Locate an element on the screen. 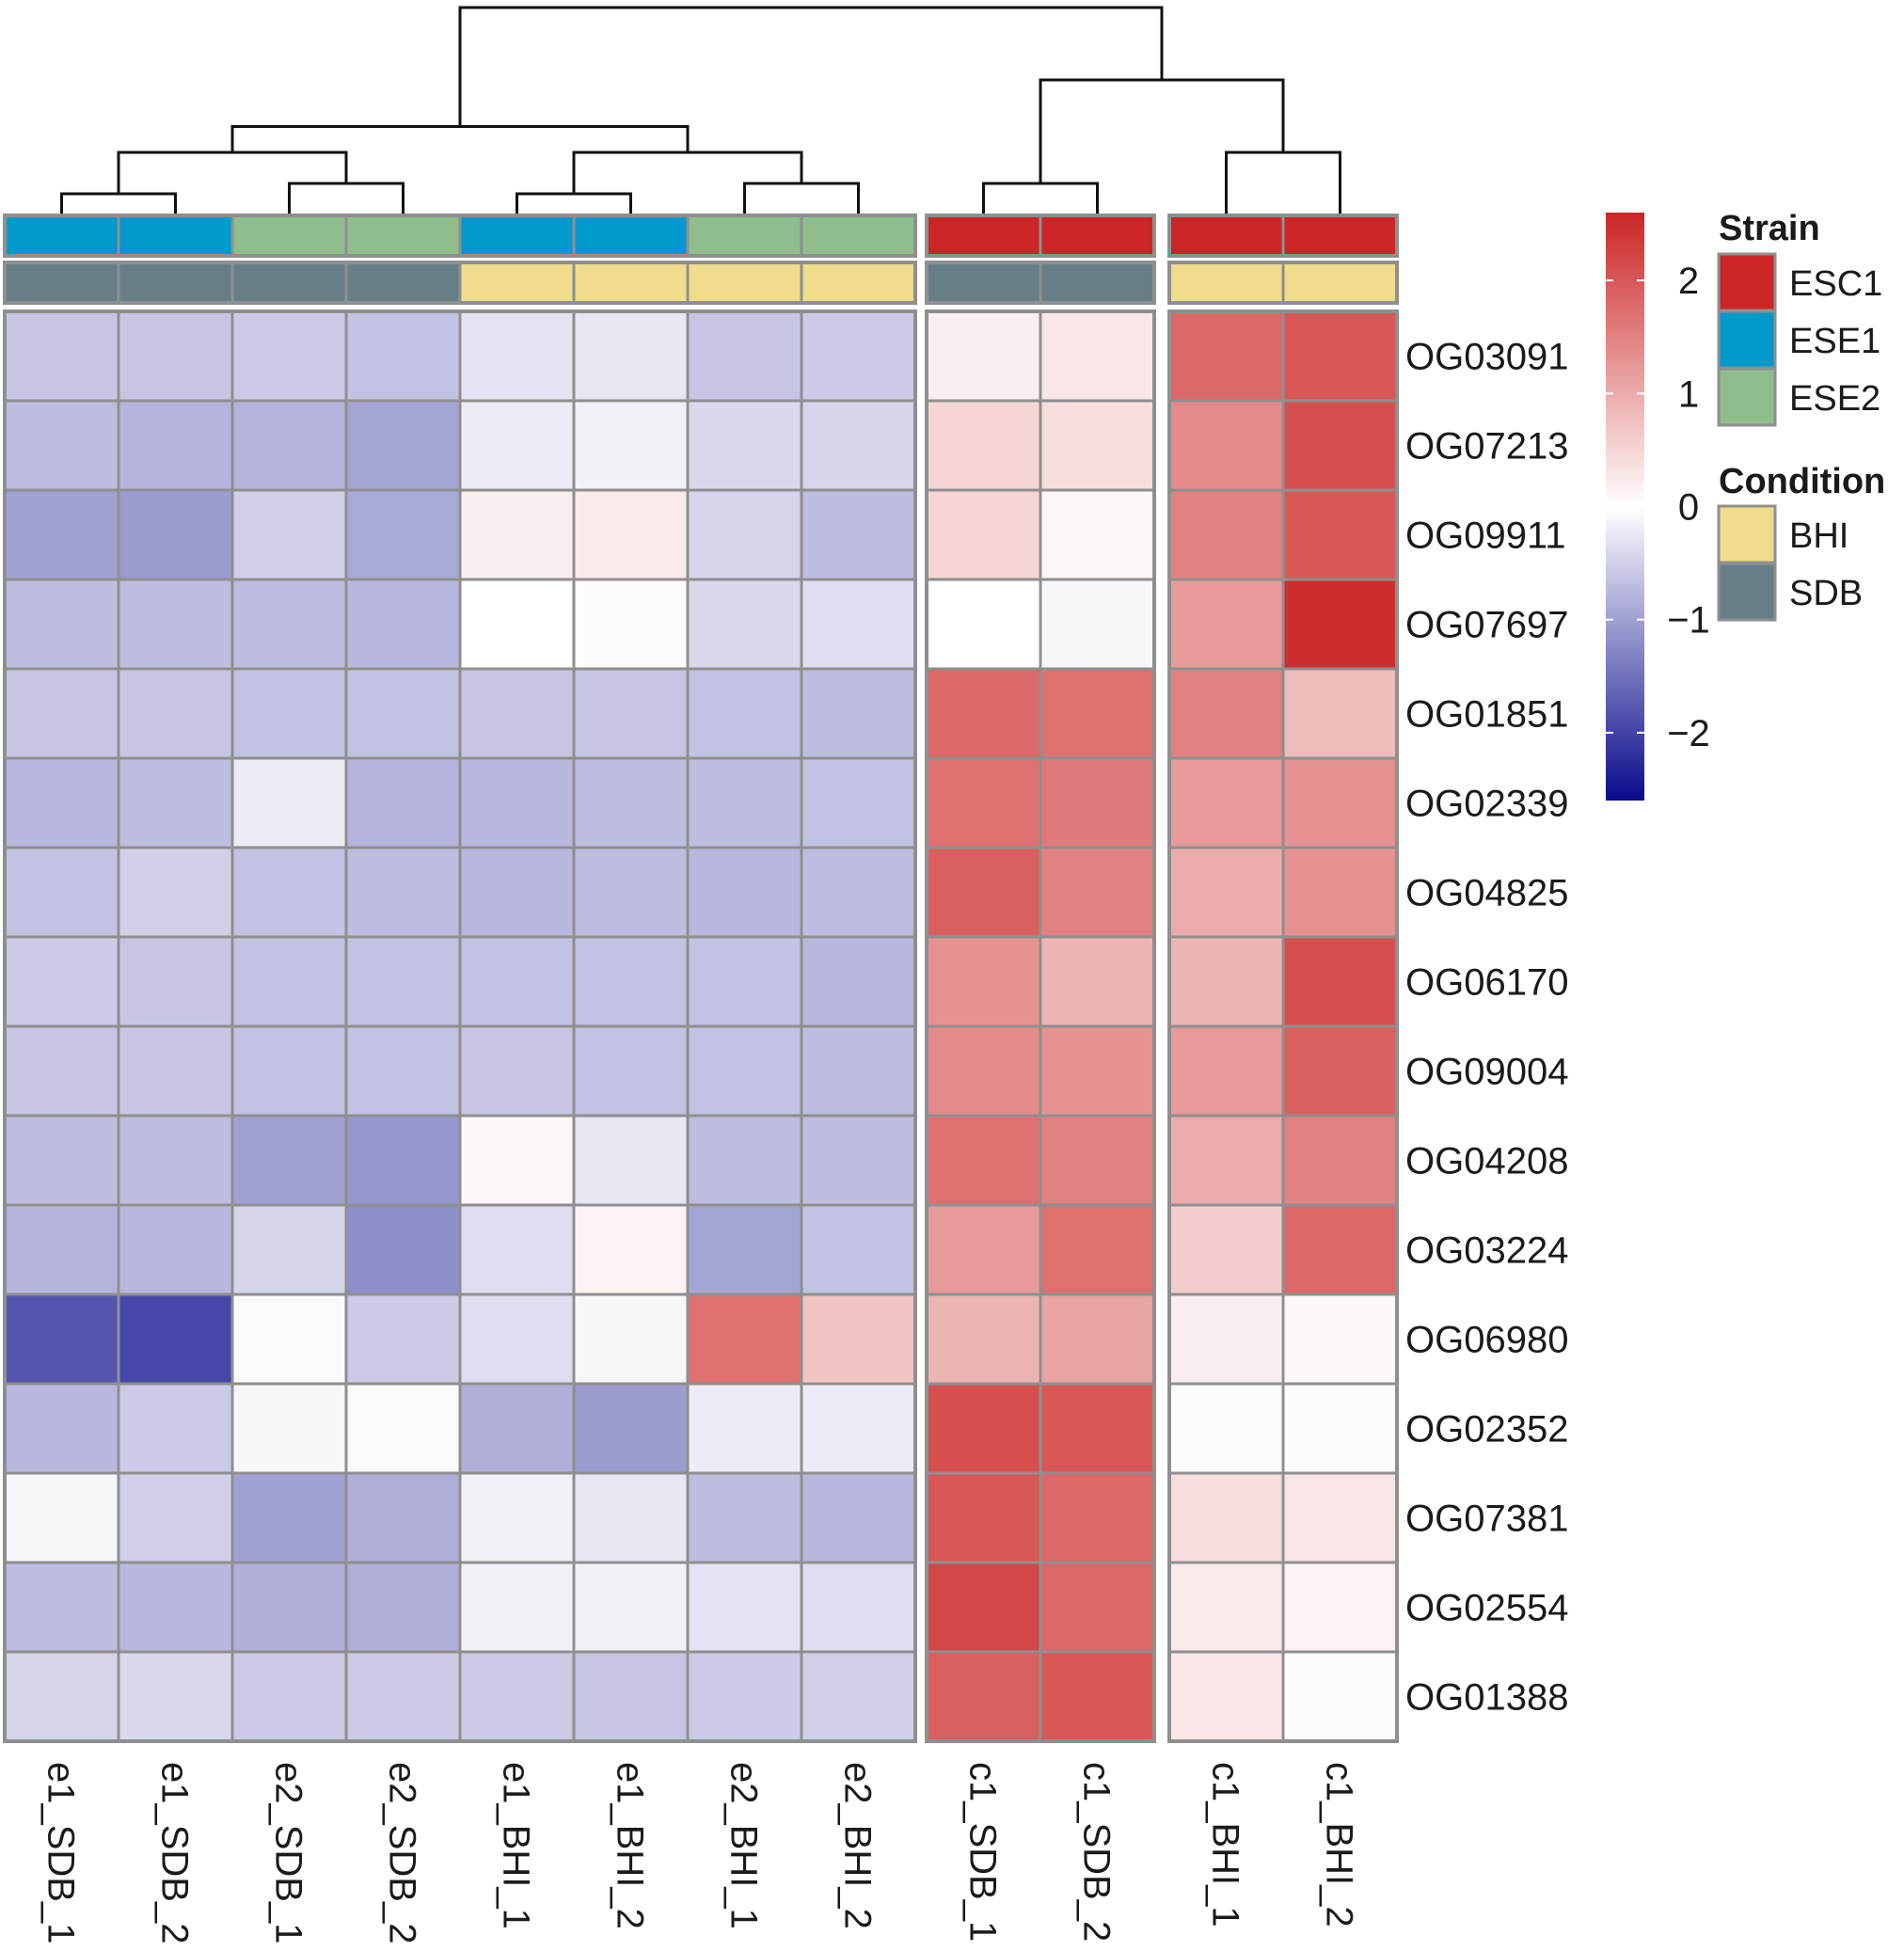 This screenshot has height=1951, width=1904. row-label: OG04825 is located at coordinates (1486, 893).